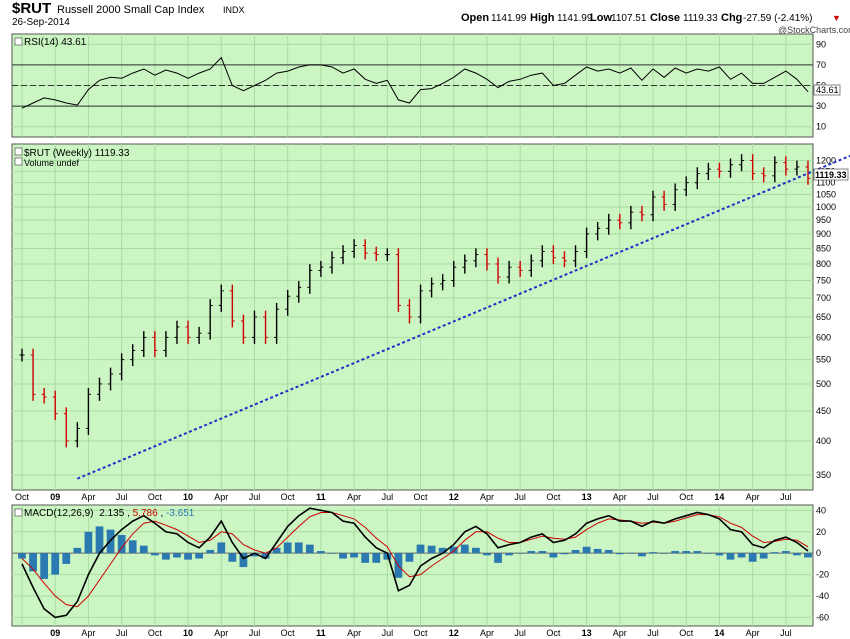  I want to click on macd-tick-label: 40, so click(821, 510).